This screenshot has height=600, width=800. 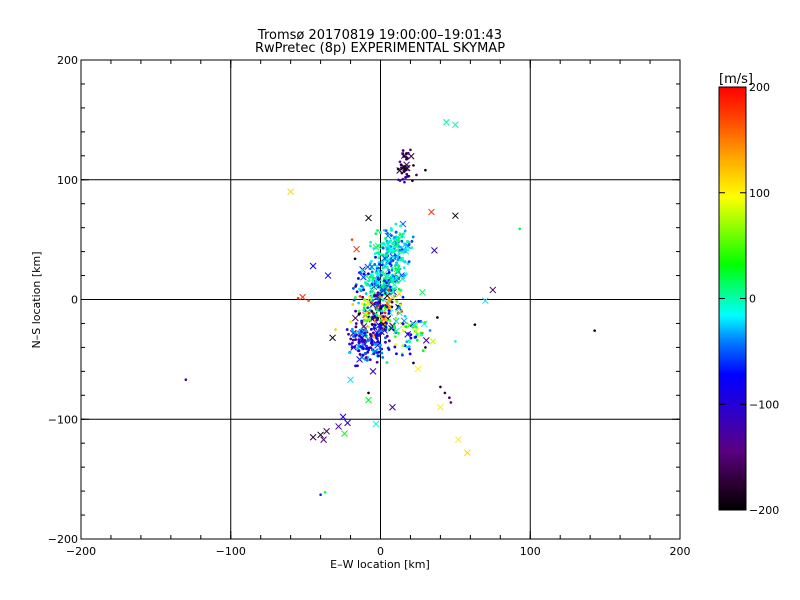 What do you see at coordinates (764, 510) in the screenshot?
I see `colorbar-tick-label: −200` at bounding box center [764, 510].